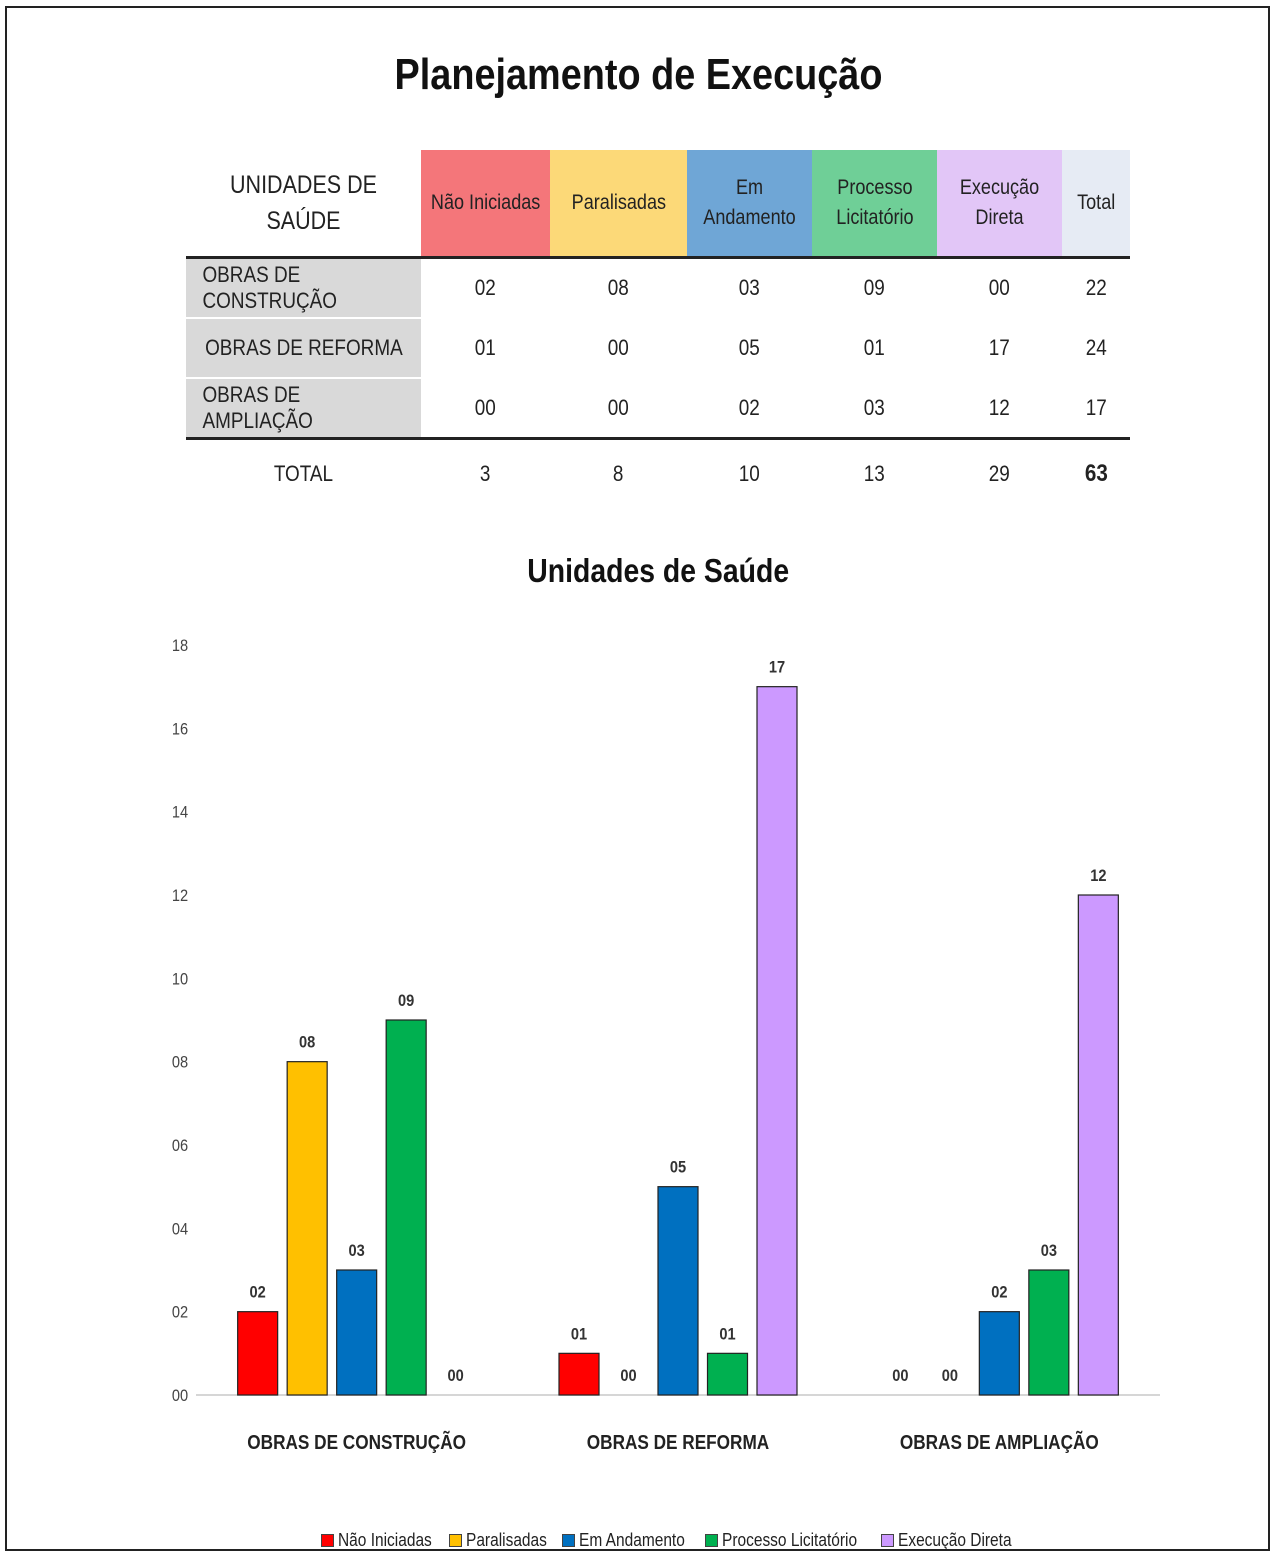 The image size is (1277, 1555). I want to click on legend-item: Execução Direta, so click(948, 1540).